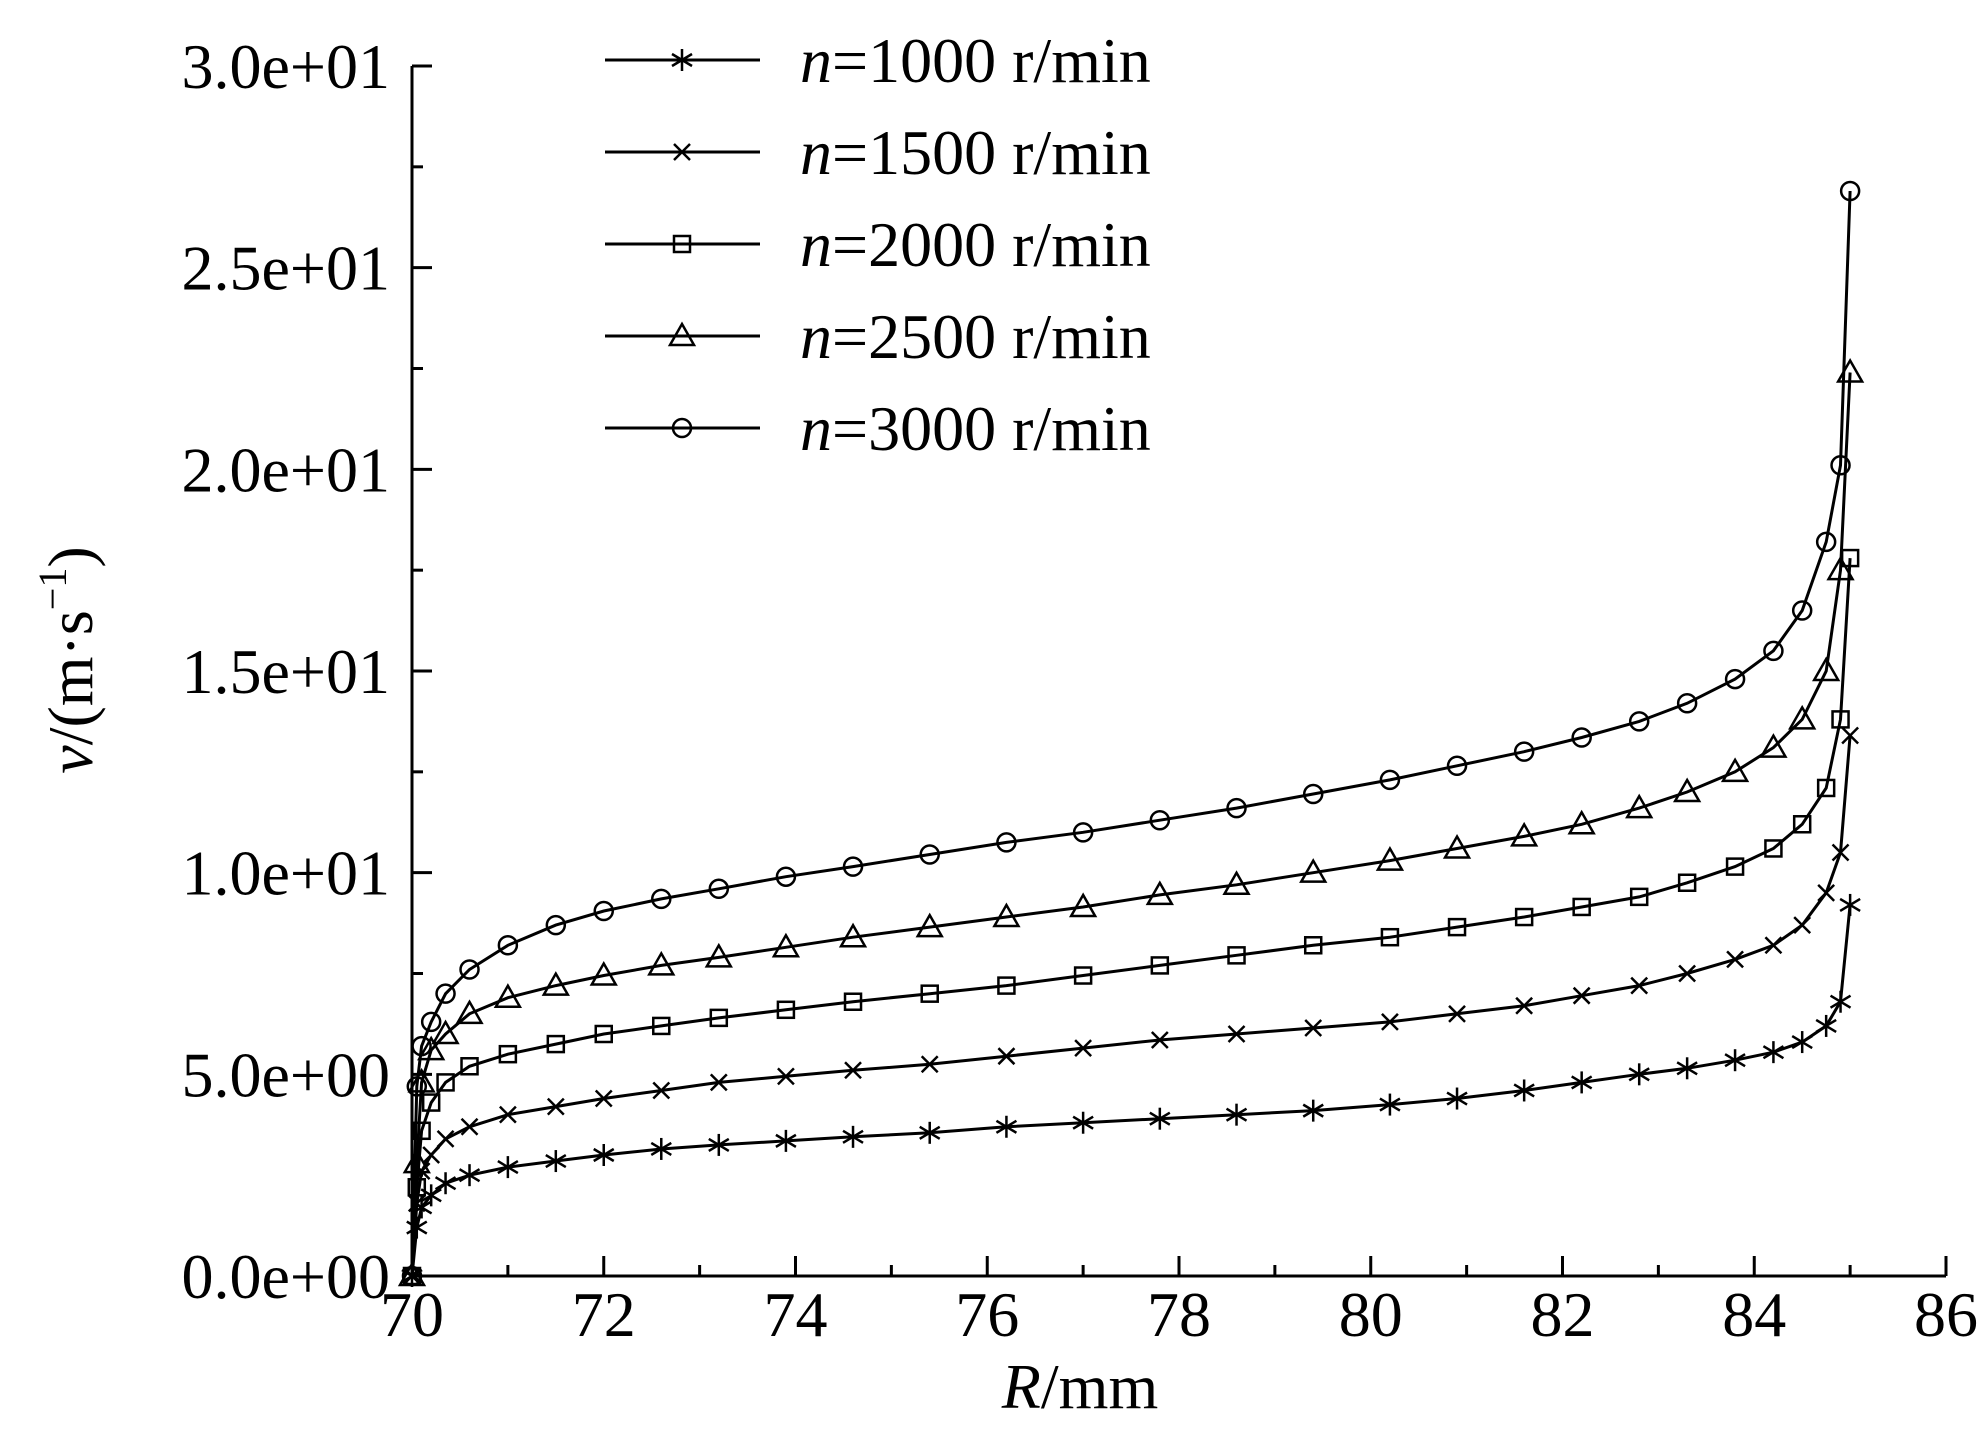 The image size is (1986, 1430). I want to click on y-axis-title-close: ), so click(70, 556).